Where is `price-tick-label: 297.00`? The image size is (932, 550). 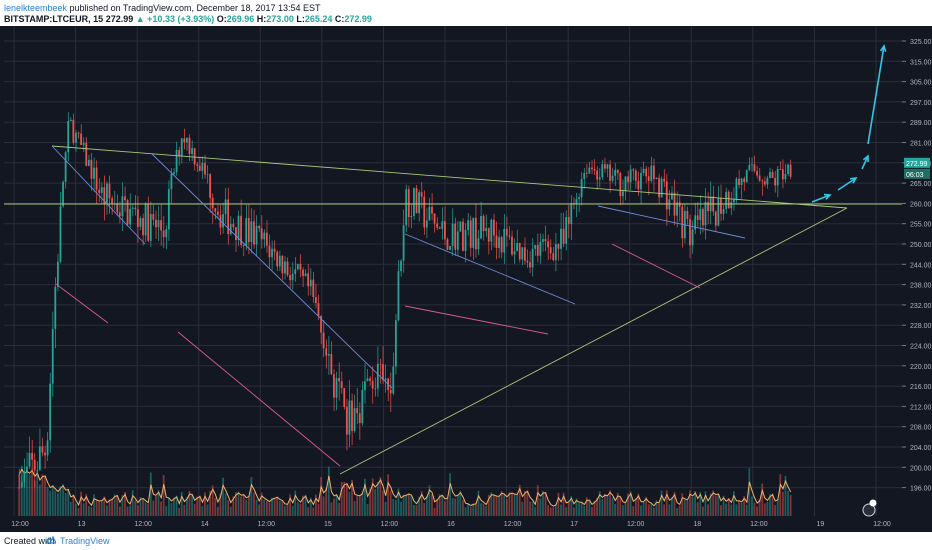 price-tick-label: 297.00 is located at coordinates (921, 103).